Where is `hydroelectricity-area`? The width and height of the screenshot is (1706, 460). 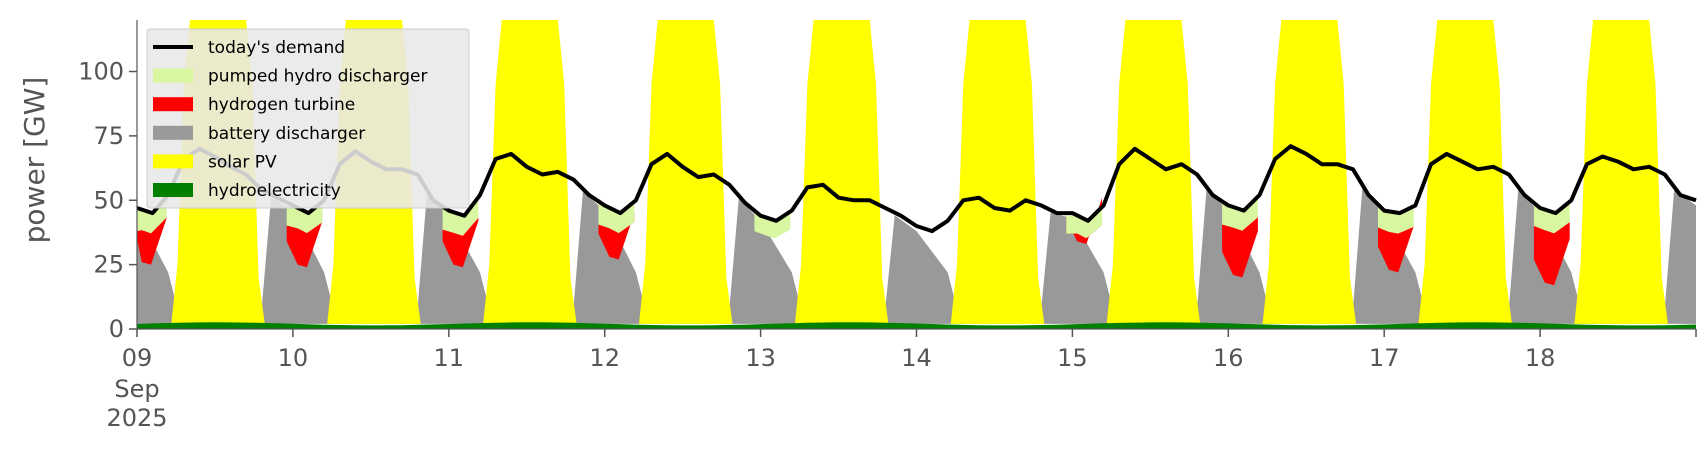
hydroelectricity-area is located at coordinates (916, 325).